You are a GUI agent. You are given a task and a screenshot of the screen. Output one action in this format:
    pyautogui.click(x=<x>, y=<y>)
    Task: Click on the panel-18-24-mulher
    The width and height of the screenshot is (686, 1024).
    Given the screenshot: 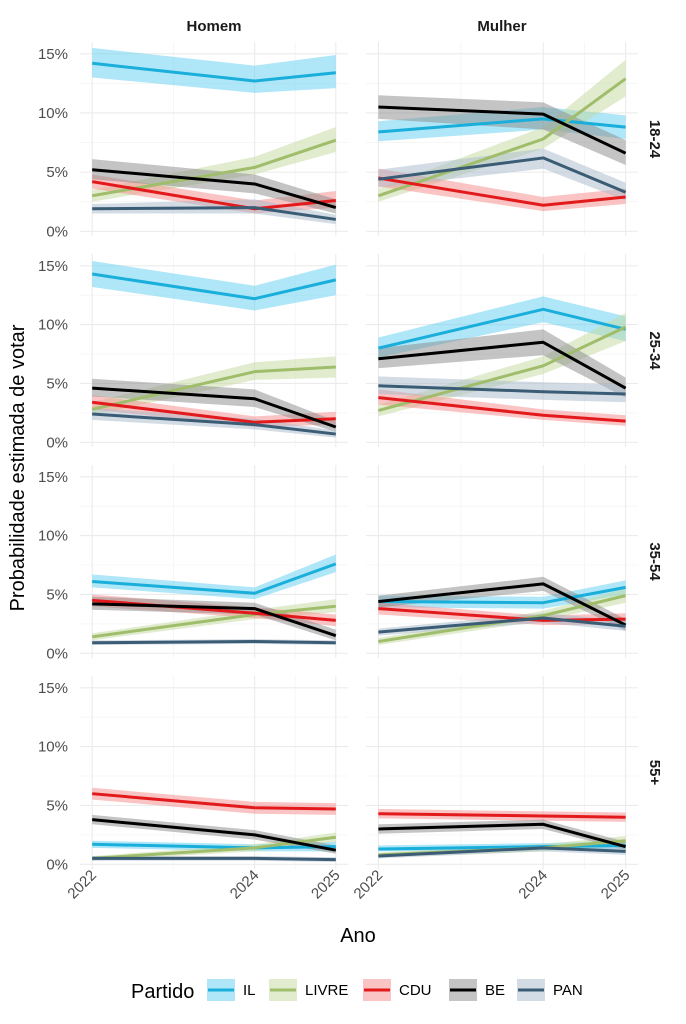 What is the action you would take?
    pyautogui.click(x=502, y=139)
    